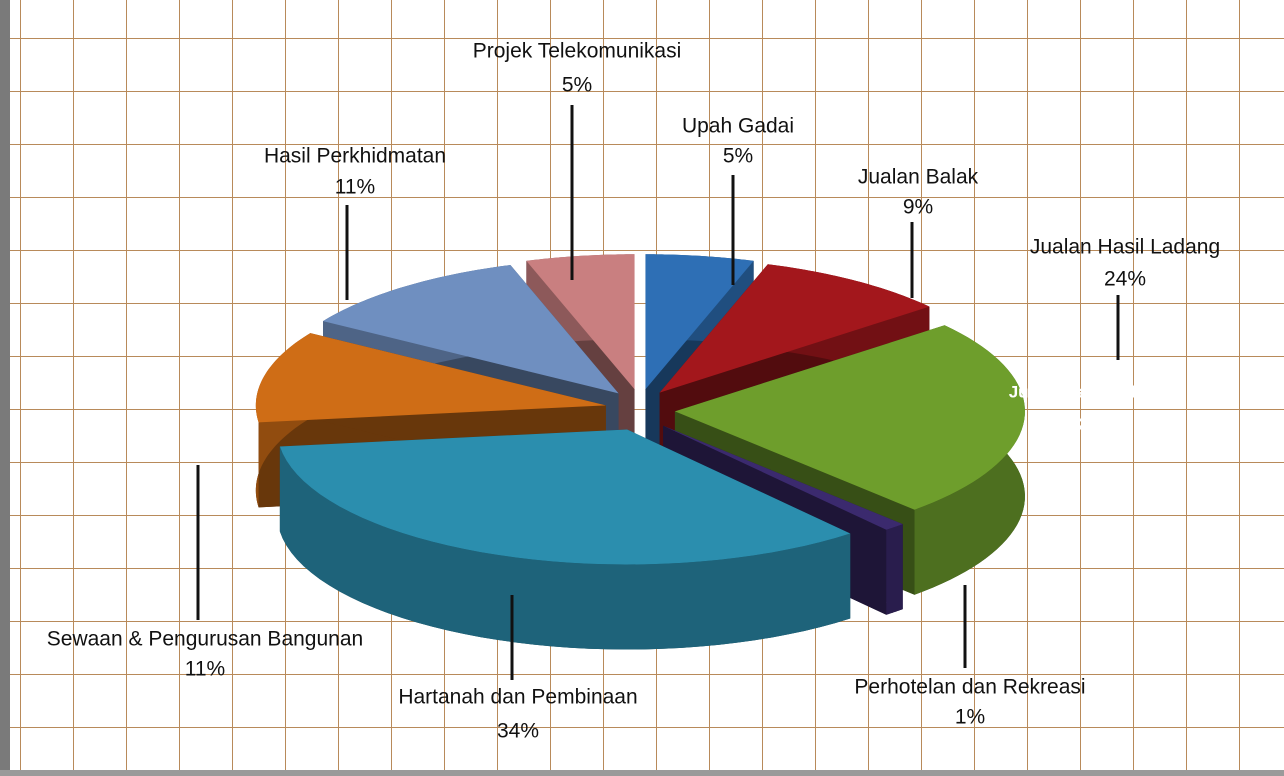 The image size is (1284, 776). What do you see at coordinates (517, 697) in the screenshot?
I see `slice-label: Hartanah dan Pembinaan` at bounding box center [517, 697].